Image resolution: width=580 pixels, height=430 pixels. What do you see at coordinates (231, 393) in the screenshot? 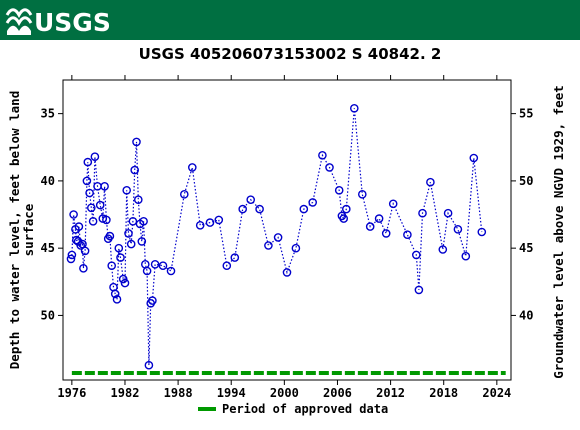
I see `x-tick-label: 1994` at bounding box center [231, 393].